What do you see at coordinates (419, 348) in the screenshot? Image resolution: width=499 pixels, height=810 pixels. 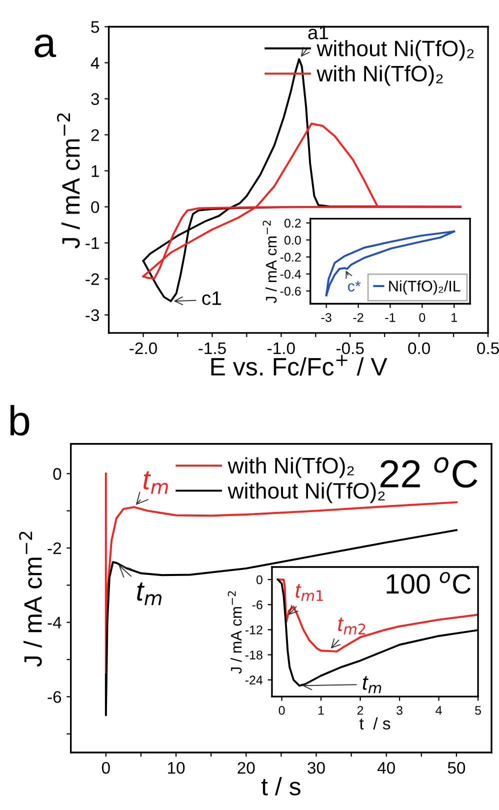 I see `x-tick-label: 0.0` at bounding box center [419, 348].